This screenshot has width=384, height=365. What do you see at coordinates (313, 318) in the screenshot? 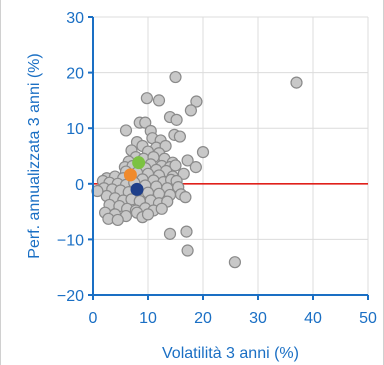
I see `x-tick-label: 40` at bounding box center [313, 318].